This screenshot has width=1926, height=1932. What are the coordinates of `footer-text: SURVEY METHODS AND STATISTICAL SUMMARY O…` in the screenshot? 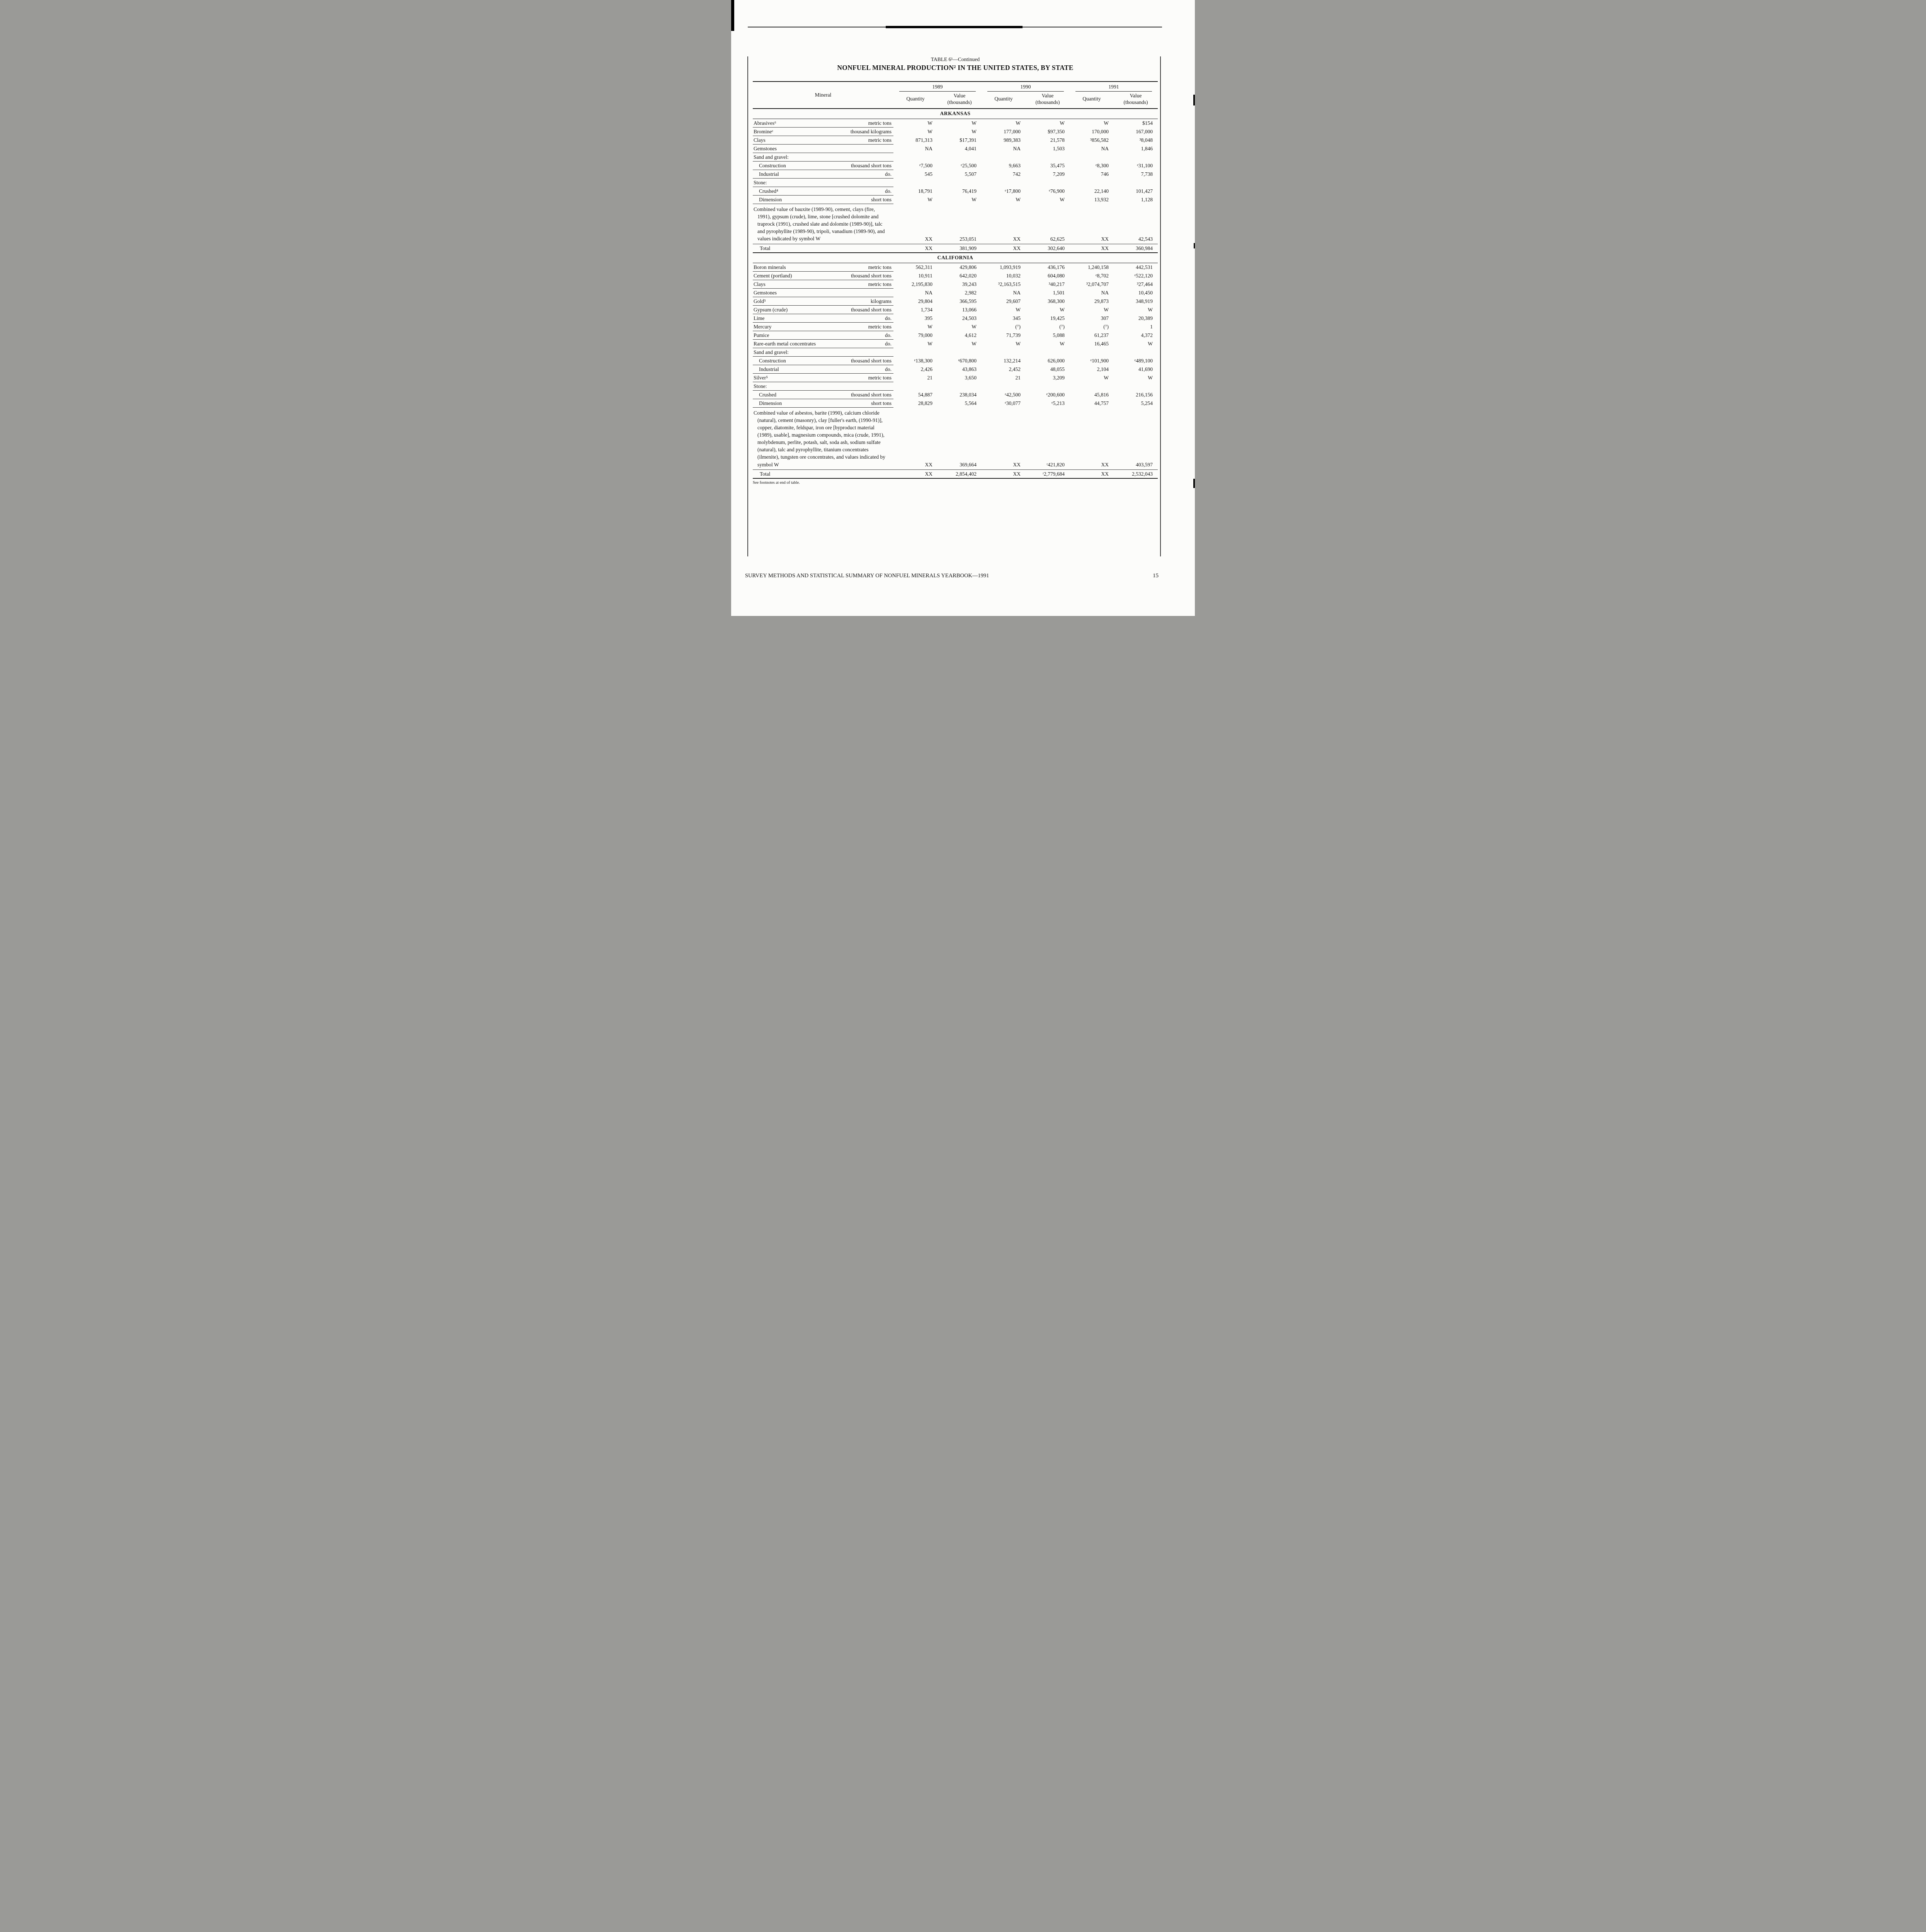 It's located at (867, 576).